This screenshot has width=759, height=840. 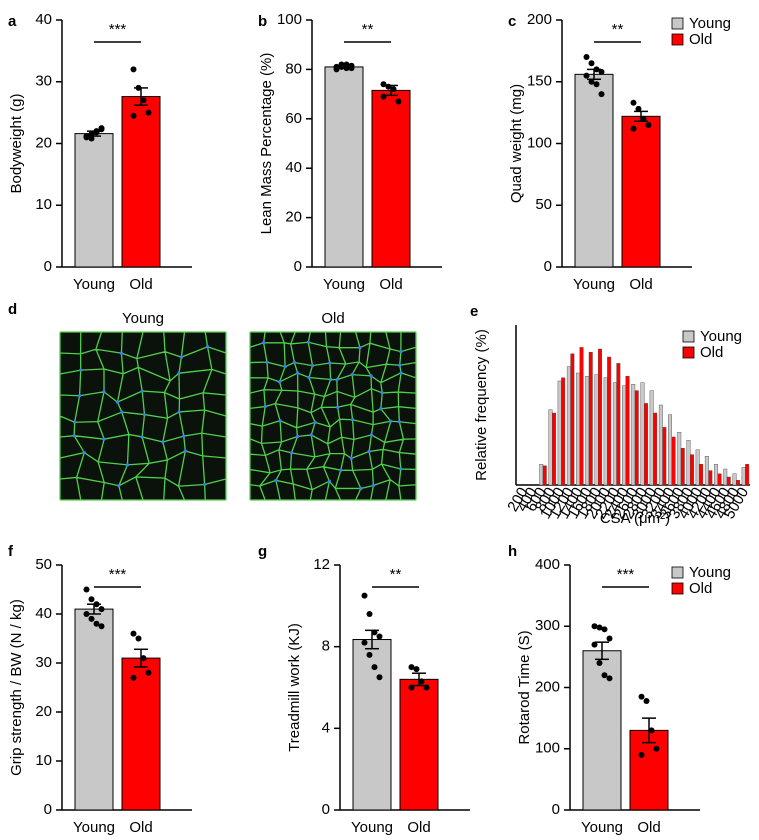 I want to click on y-tick-label: 150, so click(x=539, y=81).